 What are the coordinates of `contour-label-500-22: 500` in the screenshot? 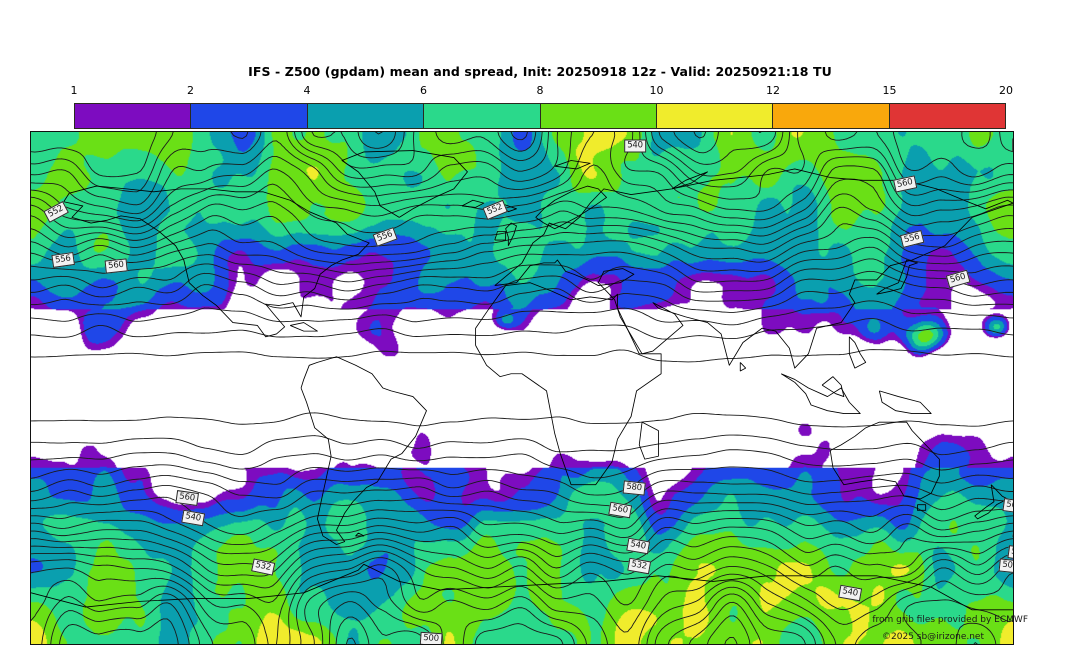 It's located at (1005, 566).